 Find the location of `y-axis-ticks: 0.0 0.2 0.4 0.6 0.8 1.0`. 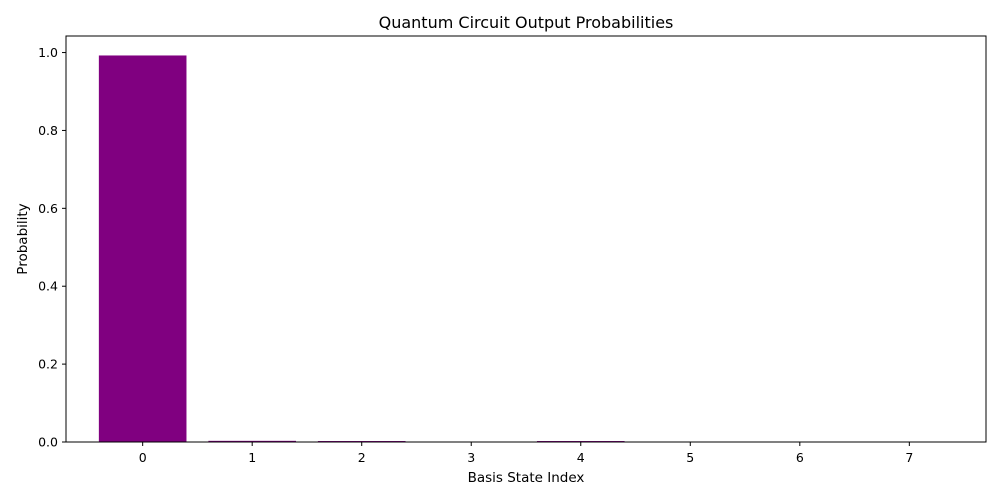

y-axis-ticks: 0.0 0.2 0.4 0.6 0.8 1.0 is located at coordinates (52, 247).